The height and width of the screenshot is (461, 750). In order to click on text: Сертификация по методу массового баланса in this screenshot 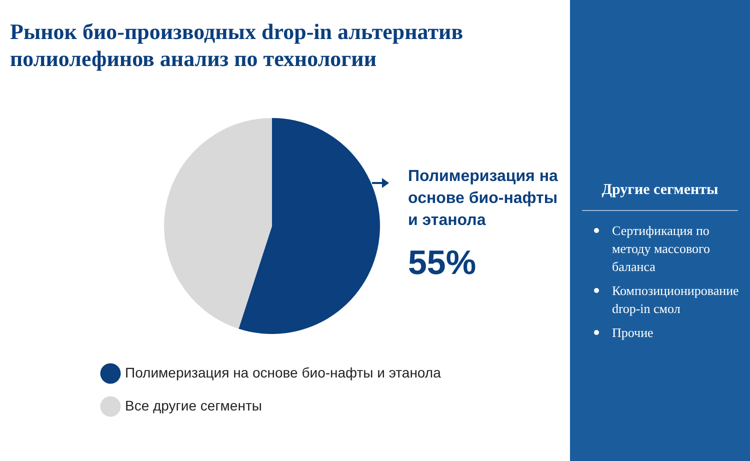, I will do `click(662, 249)`.